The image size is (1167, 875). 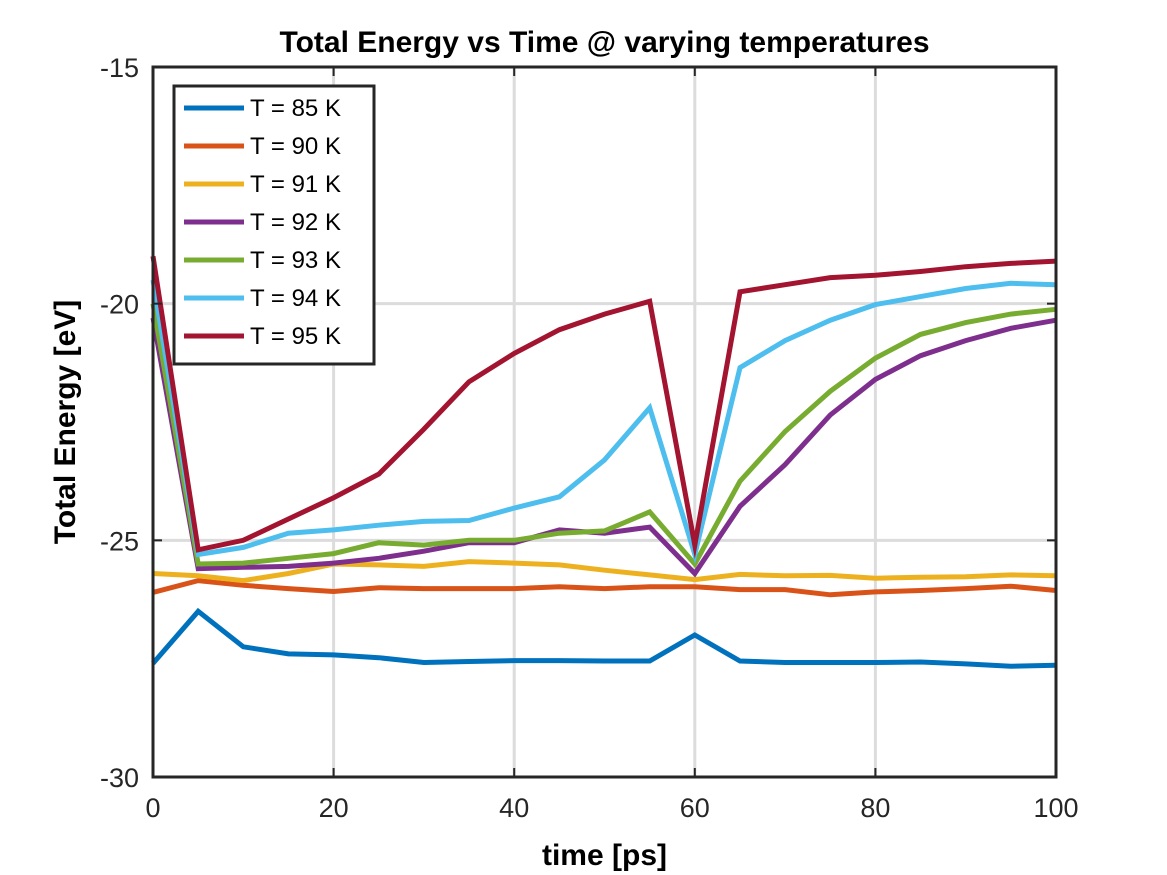 I want to click on x-tick-label: 0, so click(x=152, y=808).